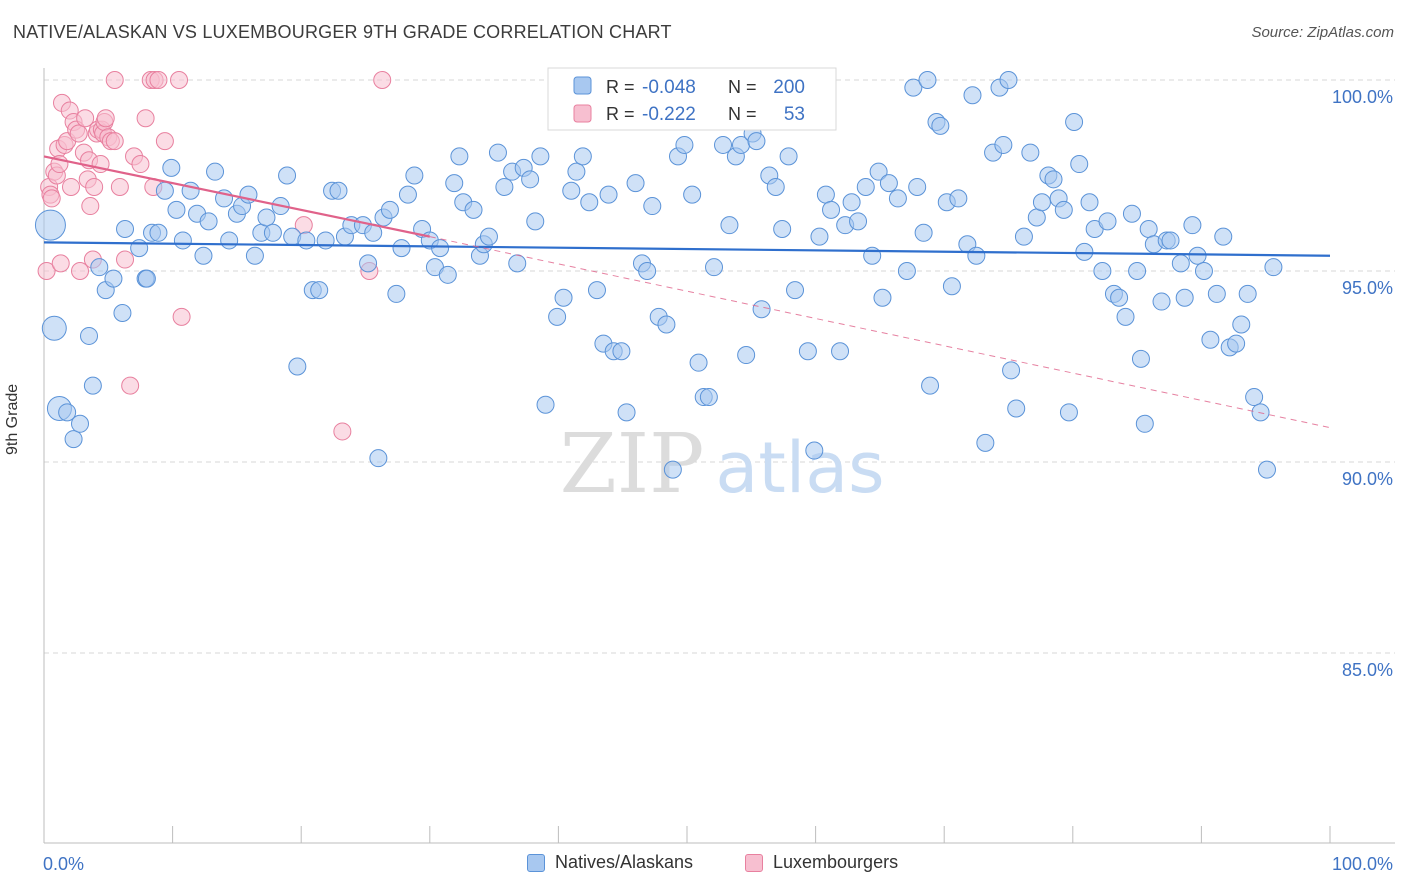  What do you see at coordinates (722, 464) in the screenshot?
I see `watermark: ZIP atlas` at bounding box center [722, 464].